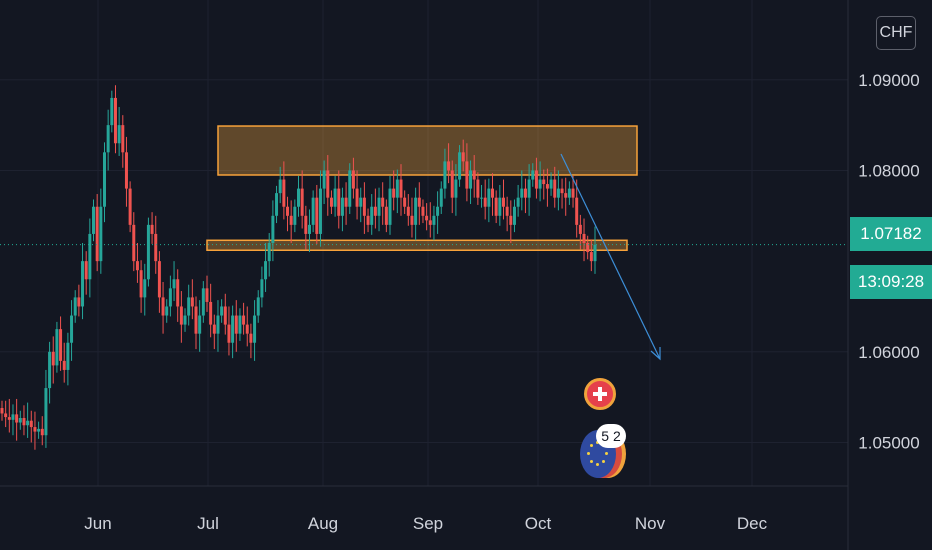 Image resolution: width=932 pixels, height=550 pixels. What do you see at coordinates (888, 442) in the screenshot?
I see `price-axis-label: 1.05000` at bounding box center [888, 442].